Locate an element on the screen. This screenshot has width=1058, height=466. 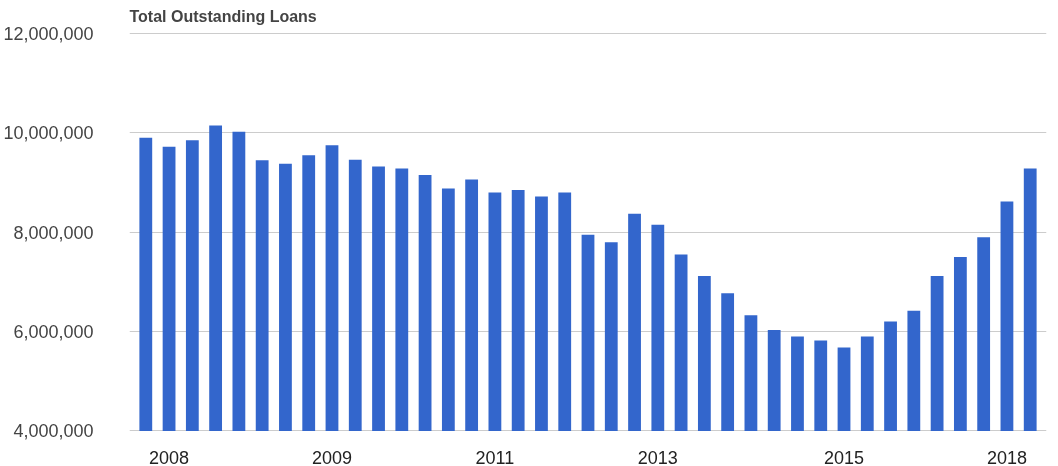
x-tick-label: 2009 is located at coordinates (332, 456).